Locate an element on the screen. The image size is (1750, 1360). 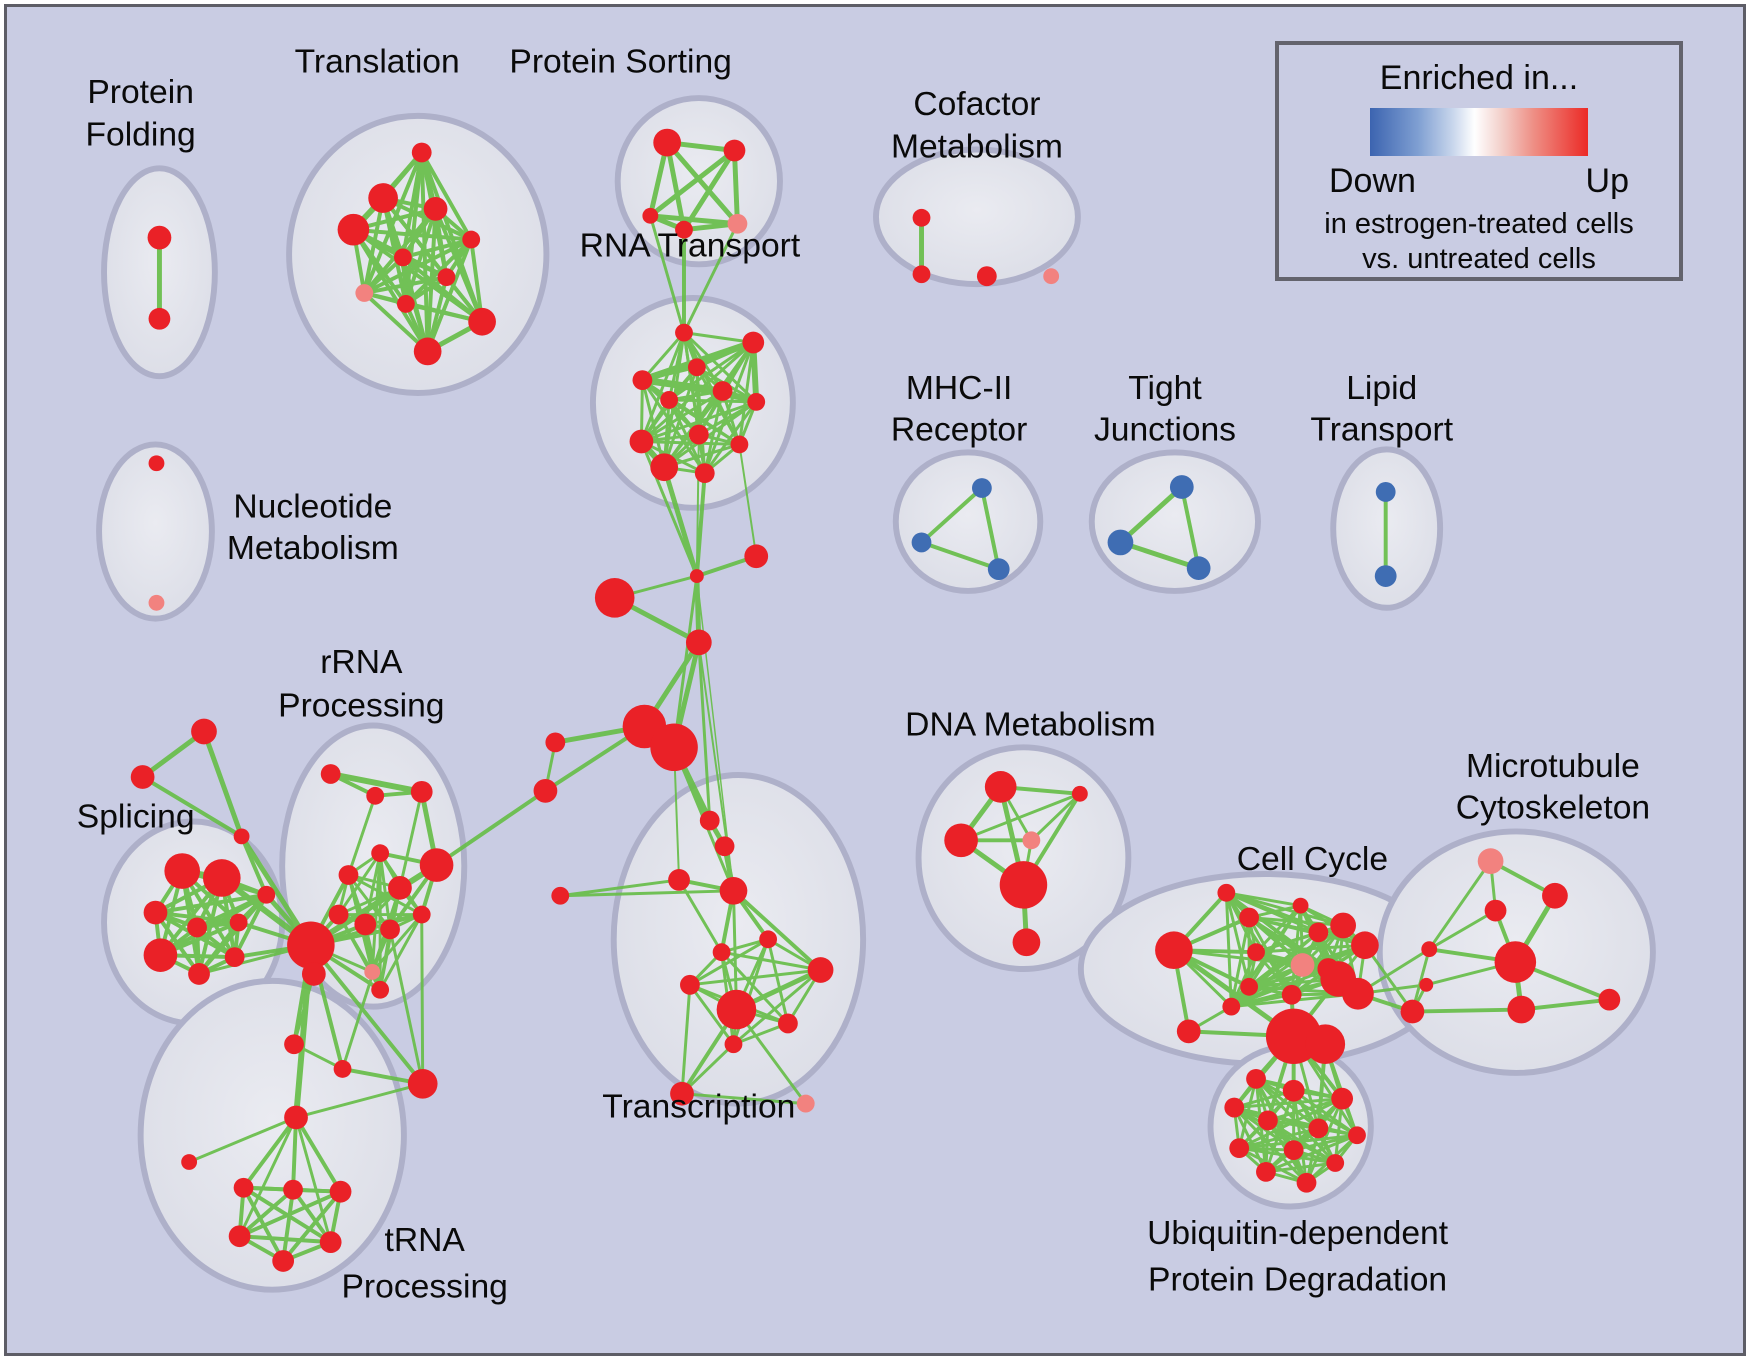
cluster-label-ubiquitin-degradation: Protein Degradation is located at coordinates (1297, 1280).